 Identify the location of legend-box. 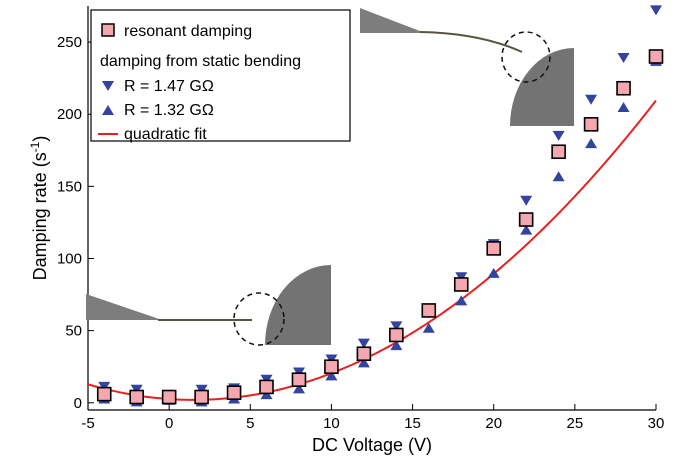
(220, 75).